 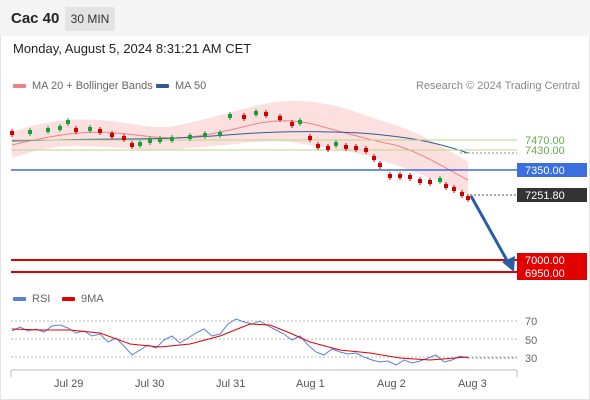 I want to click on x-label-jul29: Jul 29, so click(x=68, y=384).